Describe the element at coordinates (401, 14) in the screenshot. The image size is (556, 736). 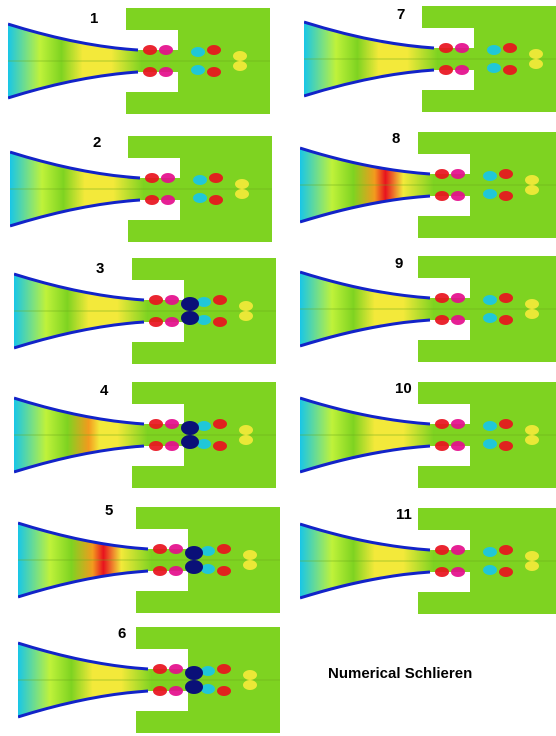
I see `frame-label-7: 7` at that location.